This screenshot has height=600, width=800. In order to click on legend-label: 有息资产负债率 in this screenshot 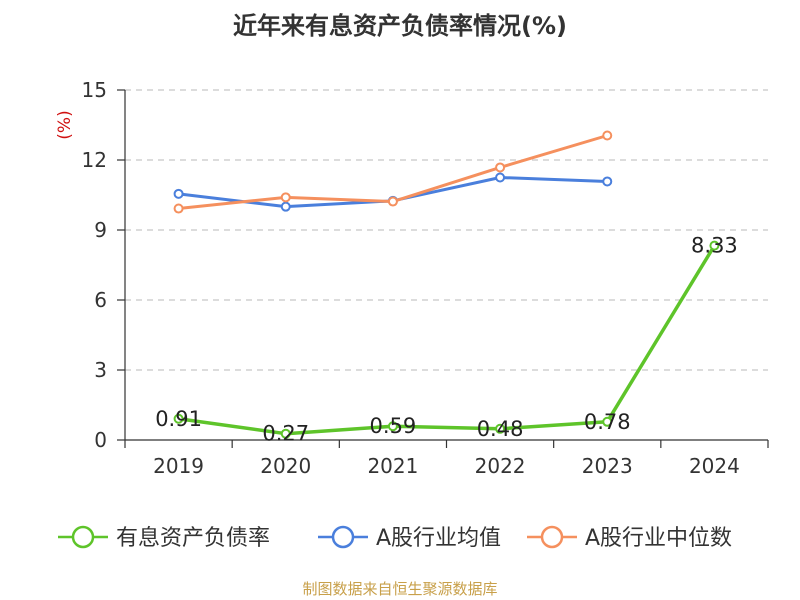, I will do `click(193, 538)`.